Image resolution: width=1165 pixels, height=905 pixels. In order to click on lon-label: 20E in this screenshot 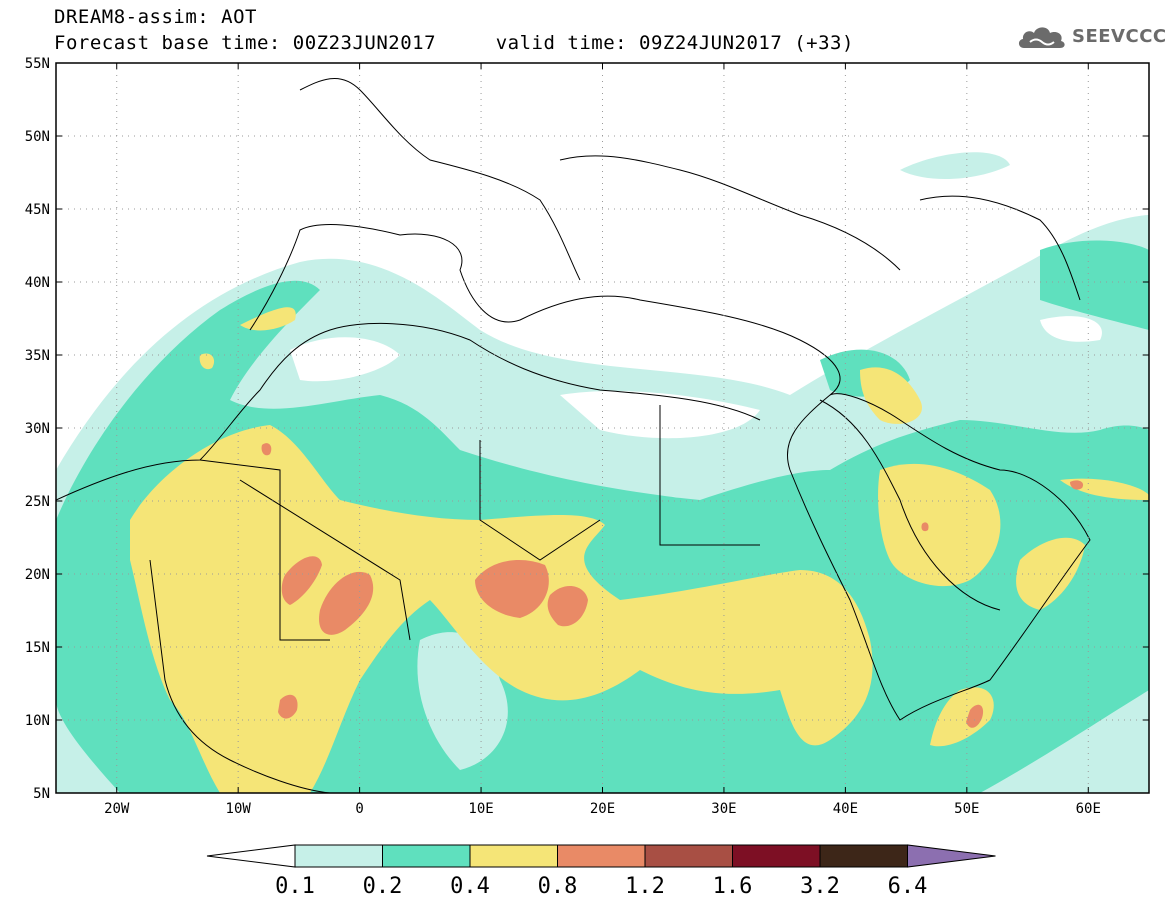, I will do `click(602, 809)`.